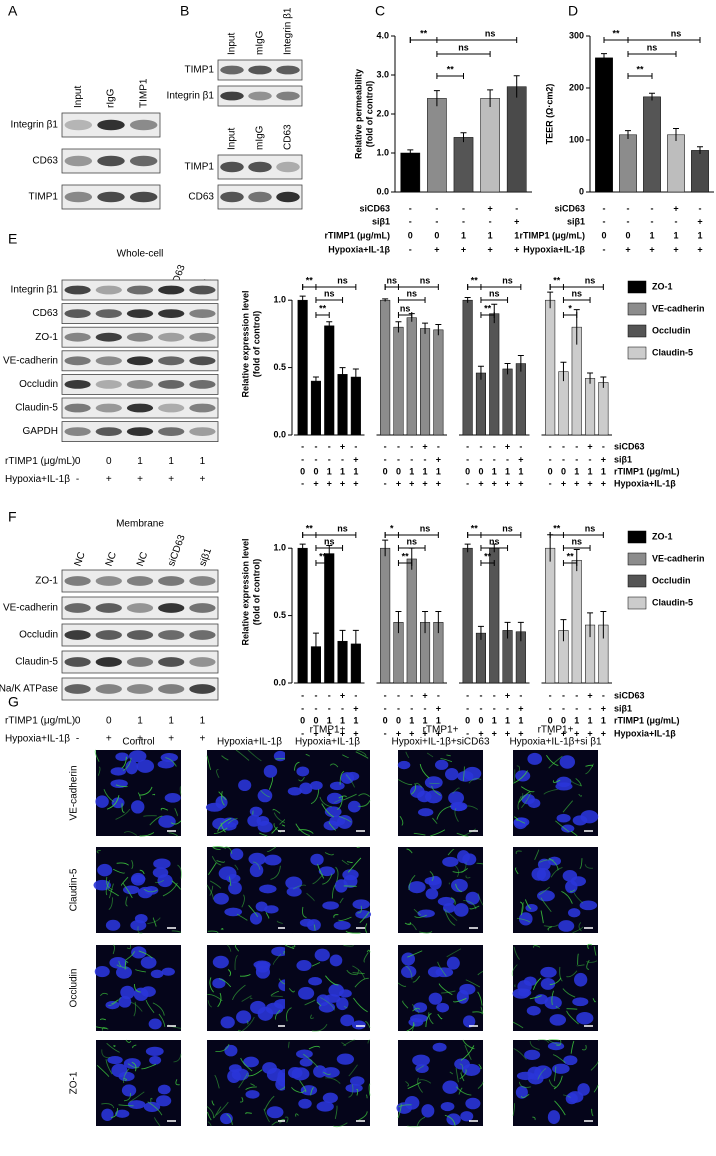 This screenshot has height=1156, width=716. Describe the element at coordinates (623, 459) in the screenshot. I see `condition-label: siβ1` at that location.